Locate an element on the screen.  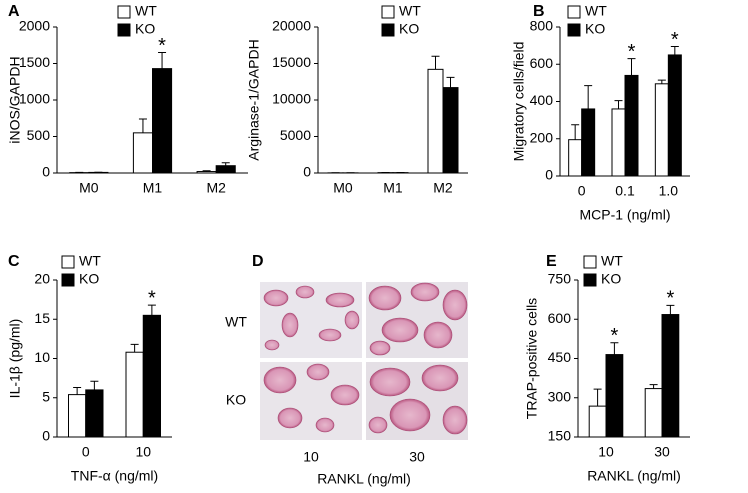
panel-letter: D is located at coordinates (258, 261).